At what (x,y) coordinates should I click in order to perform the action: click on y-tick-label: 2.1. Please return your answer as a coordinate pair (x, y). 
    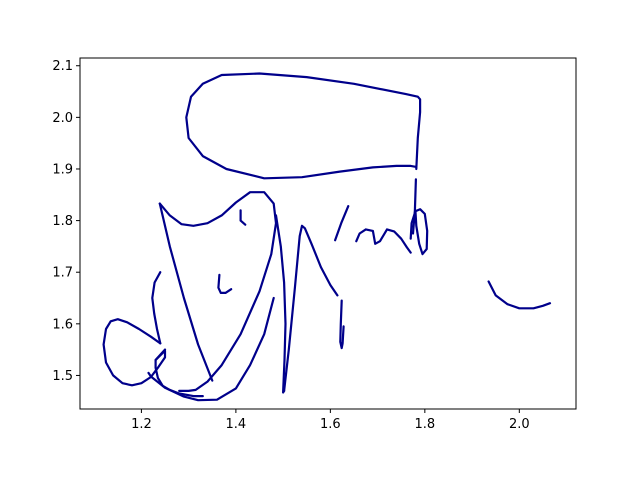
    Looking at the image, I should click on (62, 66).